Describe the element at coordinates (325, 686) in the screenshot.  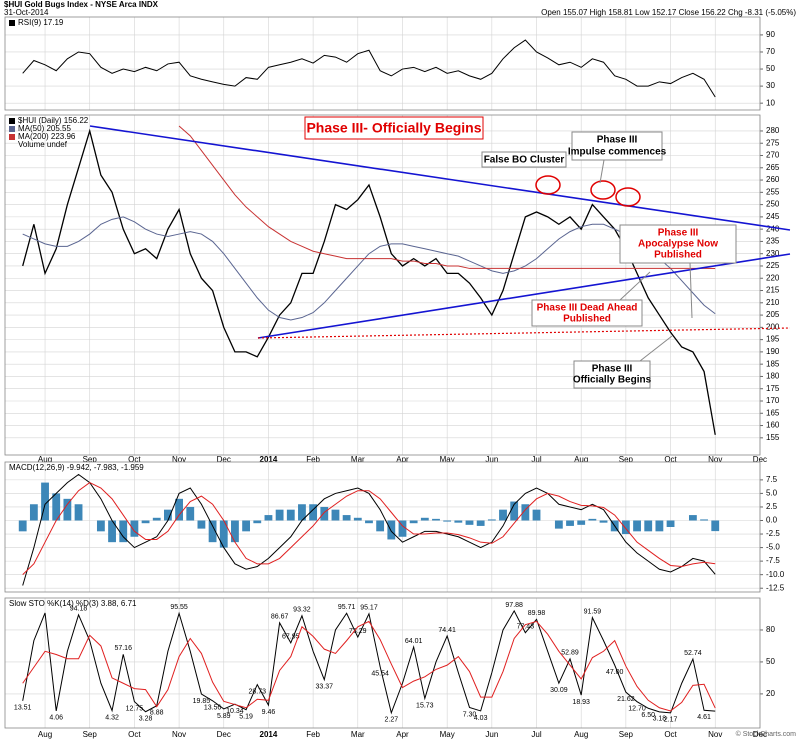
I see `data-label: 33.37` at that location.